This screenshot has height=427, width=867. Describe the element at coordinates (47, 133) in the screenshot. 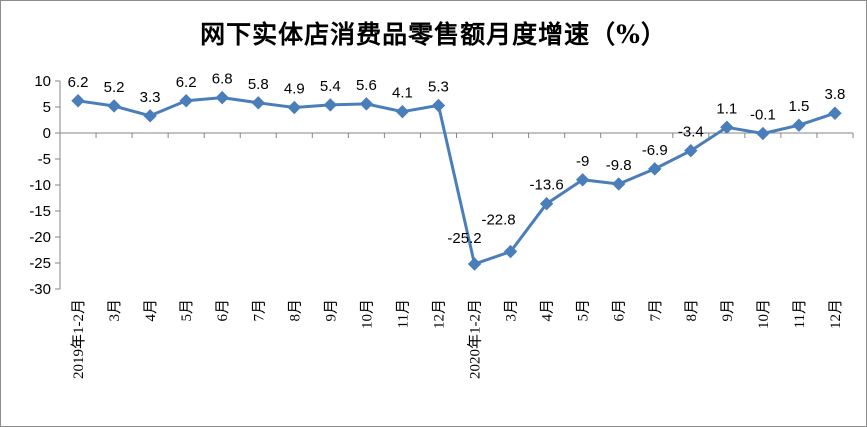

I see `y-tick-label: 0` at that location.